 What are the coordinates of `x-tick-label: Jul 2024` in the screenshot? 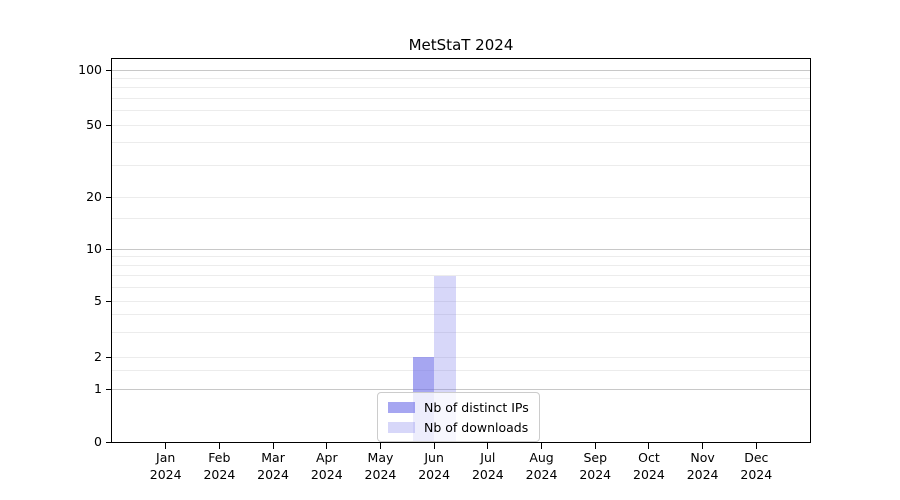 It's located at (488, 466).